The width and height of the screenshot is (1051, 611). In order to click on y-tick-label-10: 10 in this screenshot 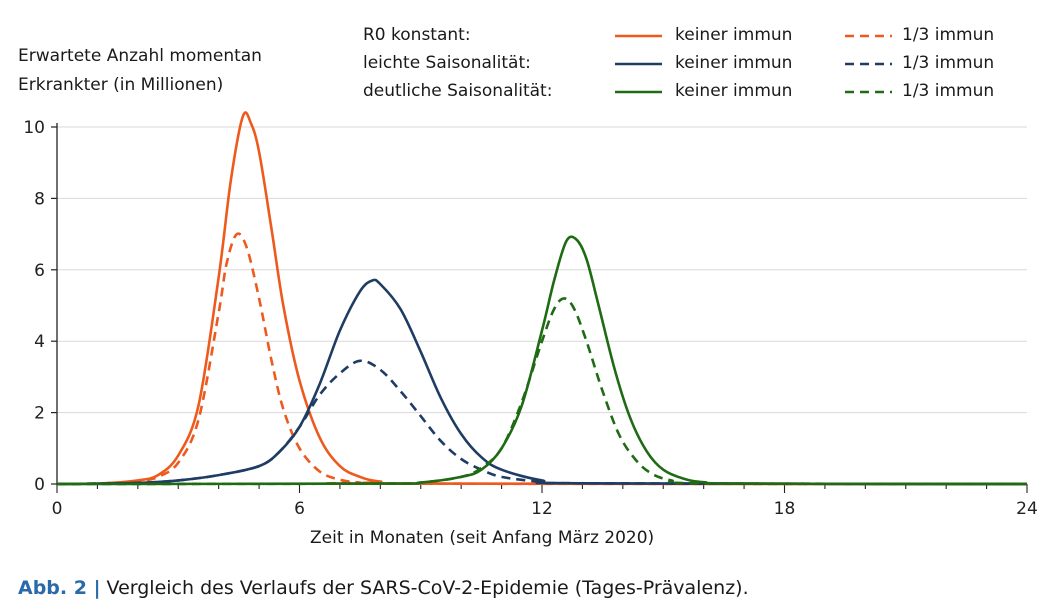, I will do `click(34, 128)`.